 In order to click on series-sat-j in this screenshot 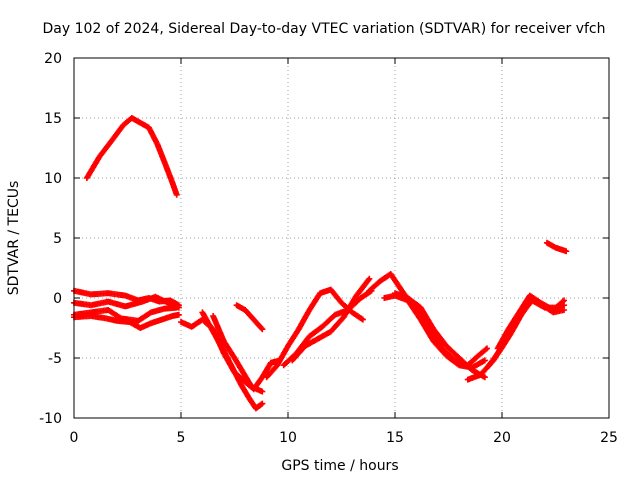, I will do `click(249, 317)`.